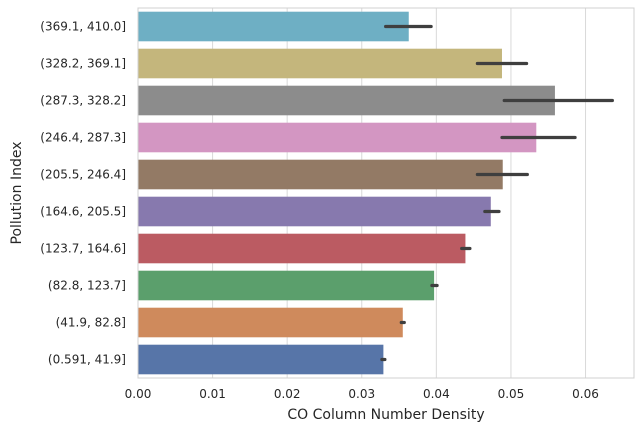  What do you see at coordinates (83, 138) in the screenshot?
I see `y-tick-label: (246.4, 287.3]` at bounding box center [83, 138].